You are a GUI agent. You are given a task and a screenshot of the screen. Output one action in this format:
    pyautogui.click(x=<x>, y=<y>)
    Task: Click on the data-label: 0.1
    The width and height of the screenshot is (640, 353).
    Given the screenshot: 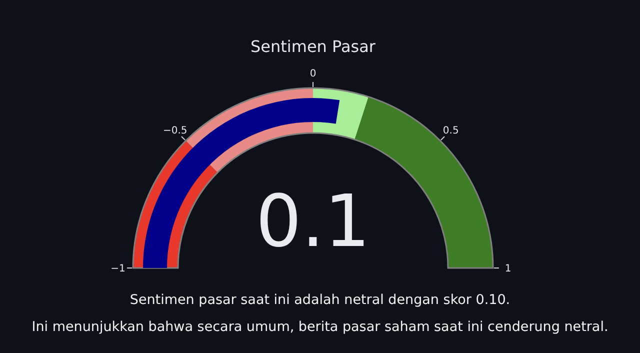 What is the action you would take?
    pyautogui.click(x=313, y=221)
    